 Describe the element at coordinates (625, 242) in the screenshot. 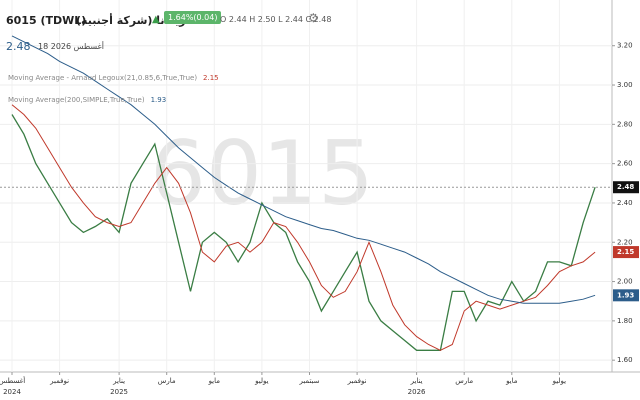

I see `y-tick-label: 2.20` at that location.